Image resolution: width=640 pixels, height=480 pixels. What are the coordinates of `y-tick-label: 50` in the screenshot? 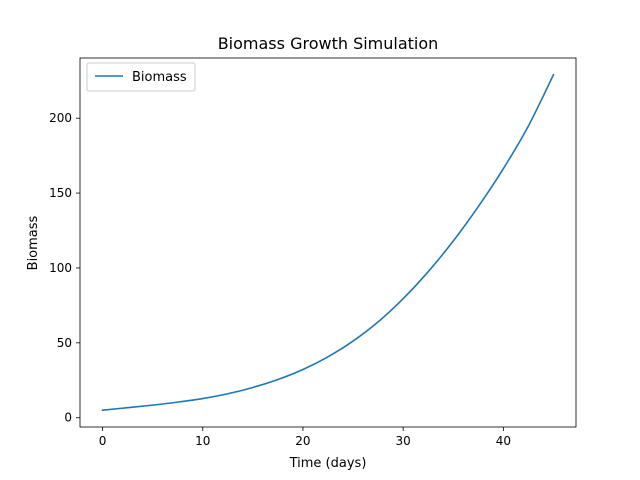 It's located at (64, 343).